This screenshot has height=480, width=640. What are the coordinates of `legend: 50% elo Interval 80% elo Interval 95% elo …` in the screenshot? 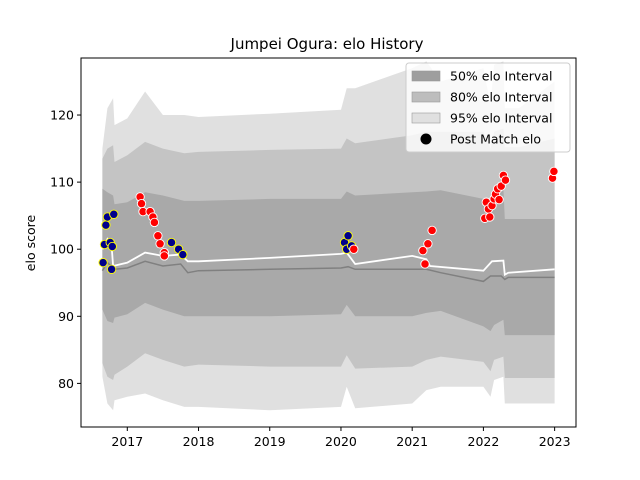 It's located at (488, 107).